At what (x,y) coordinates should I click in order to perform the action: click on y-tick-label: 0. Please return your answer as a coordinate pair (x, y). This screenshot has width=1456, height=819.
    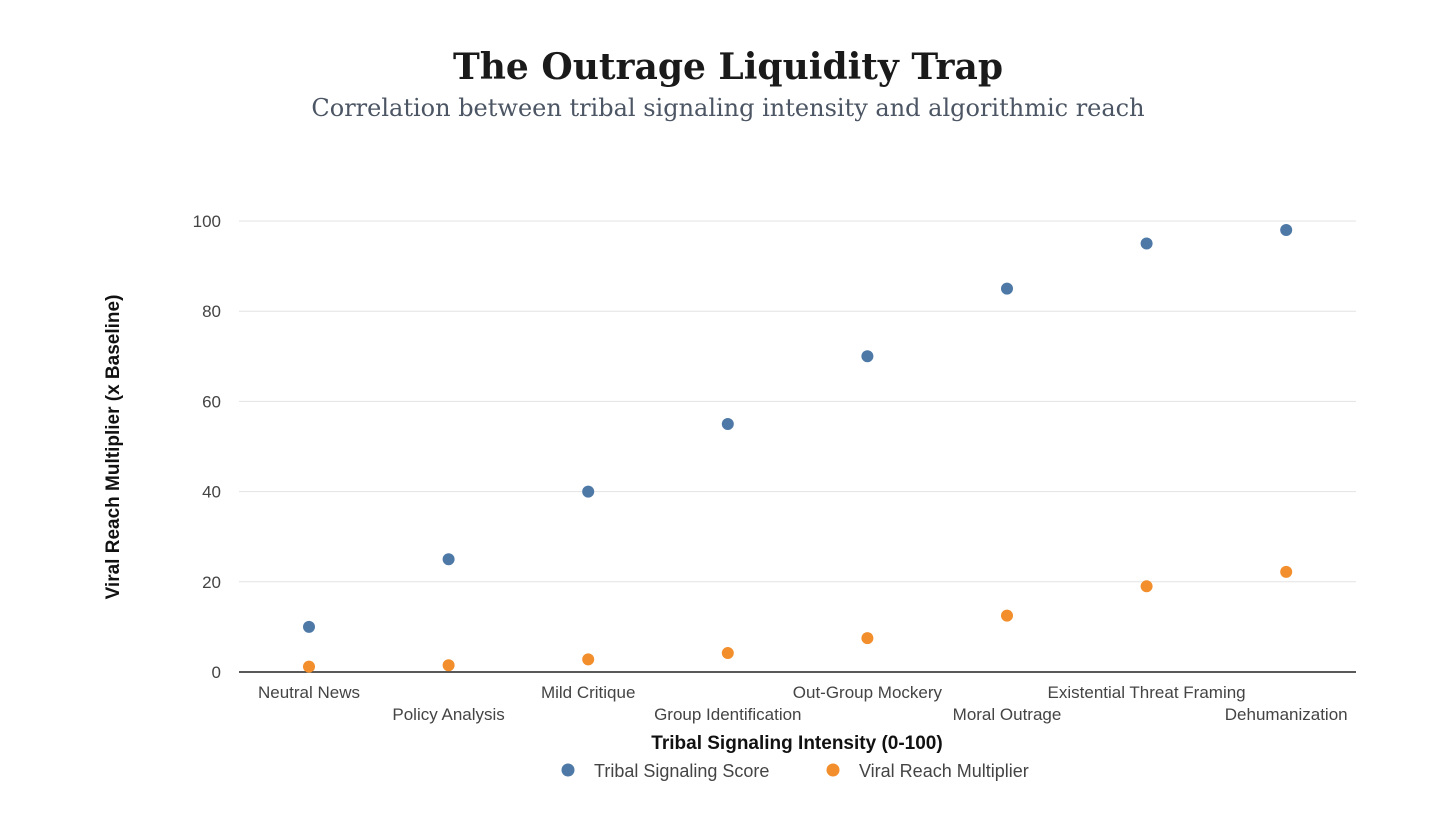
    Looking at the image, I should click on (216, 672).